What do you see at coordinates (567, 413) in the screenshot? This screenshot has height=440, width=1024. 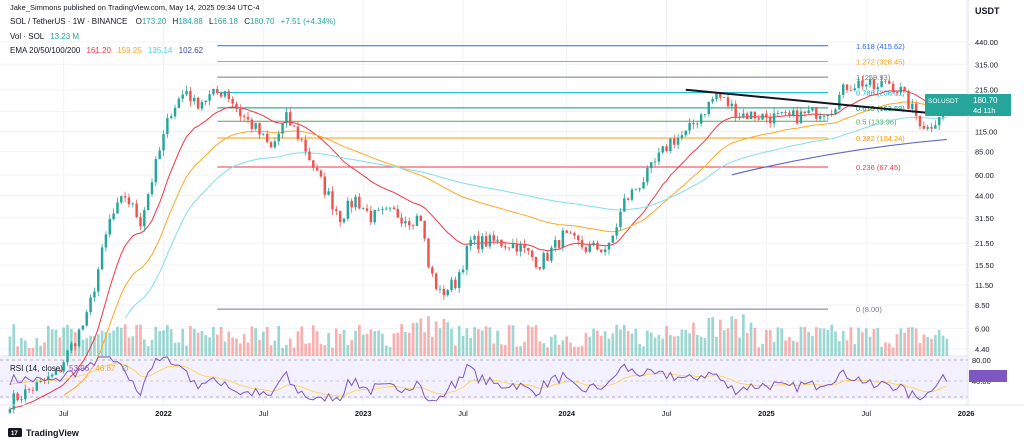 I see `time-tick-label: 2024` at bounding box center [567, 413].